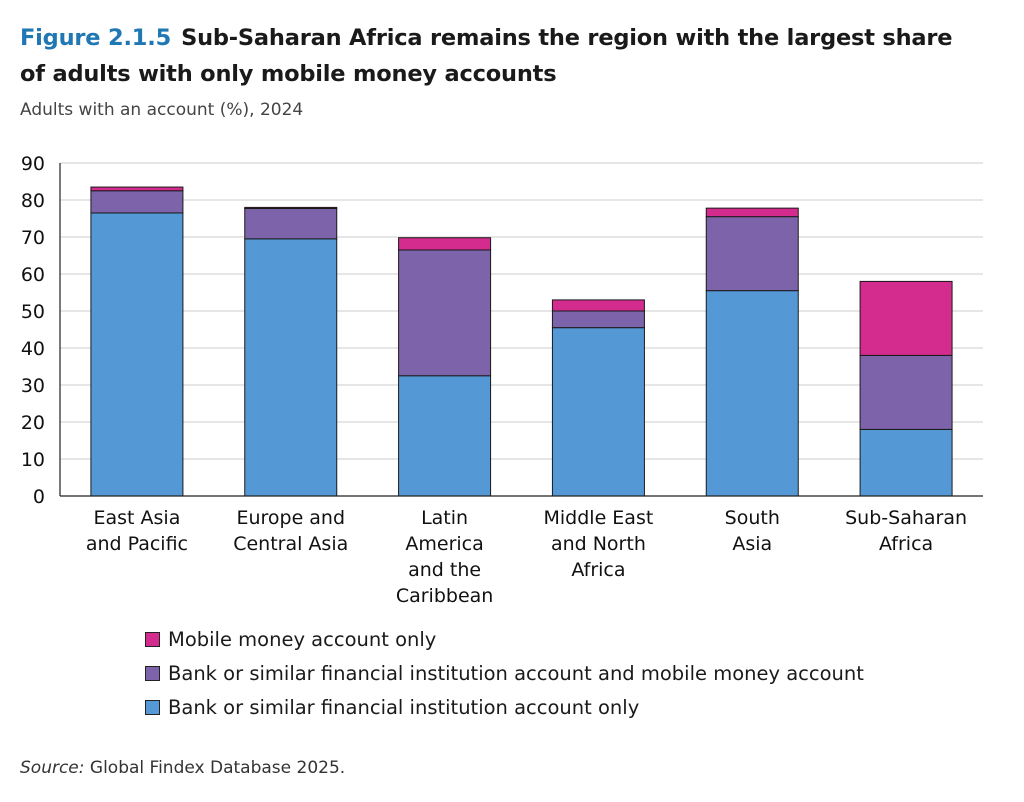 This screenshot has height=802, width=1024. I want to click on x-category-label-0: East Asia and Pacific, so click(137, 531).